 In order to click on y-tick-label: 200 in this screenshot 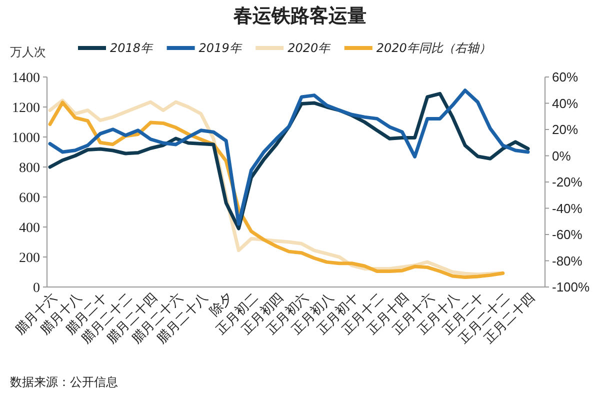, I will do `click(29, 258)`.